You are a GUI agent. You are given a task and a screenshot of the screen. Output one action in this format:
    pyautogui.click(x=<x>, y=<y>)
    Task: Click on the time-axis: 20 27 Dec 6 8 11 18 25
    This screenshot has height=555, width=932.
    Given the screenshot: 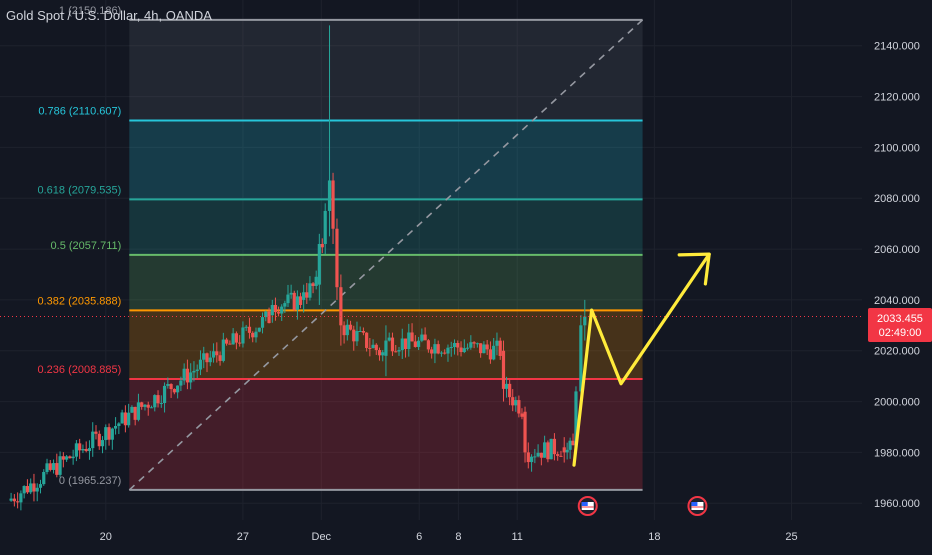 What is the action you would take?
    pyautogui.click(x=449, y=537)
    